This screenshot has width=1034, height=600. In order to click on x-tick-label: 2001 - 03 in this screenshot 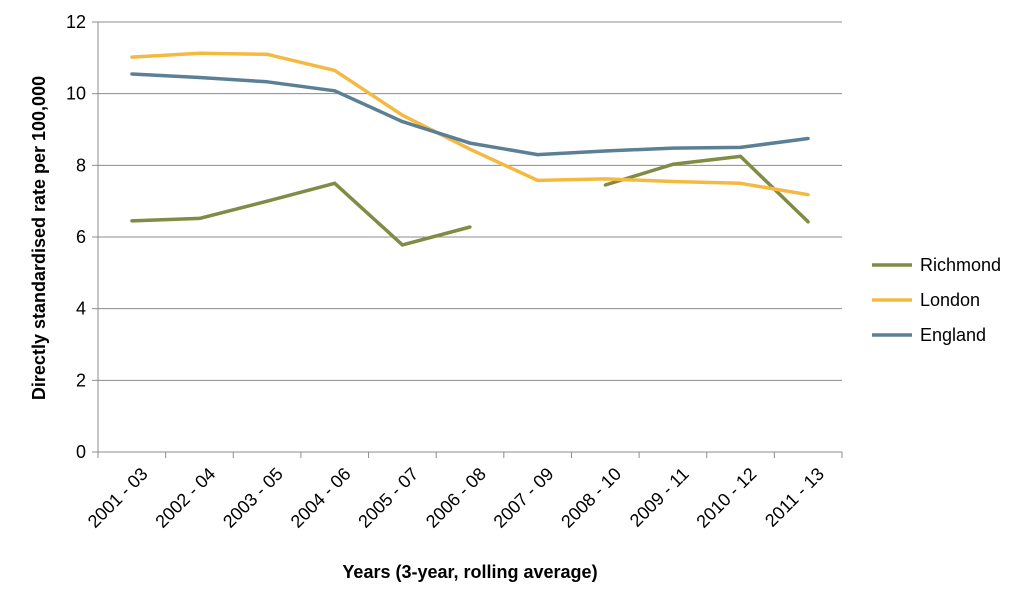, I will do `click(118, 498)`.